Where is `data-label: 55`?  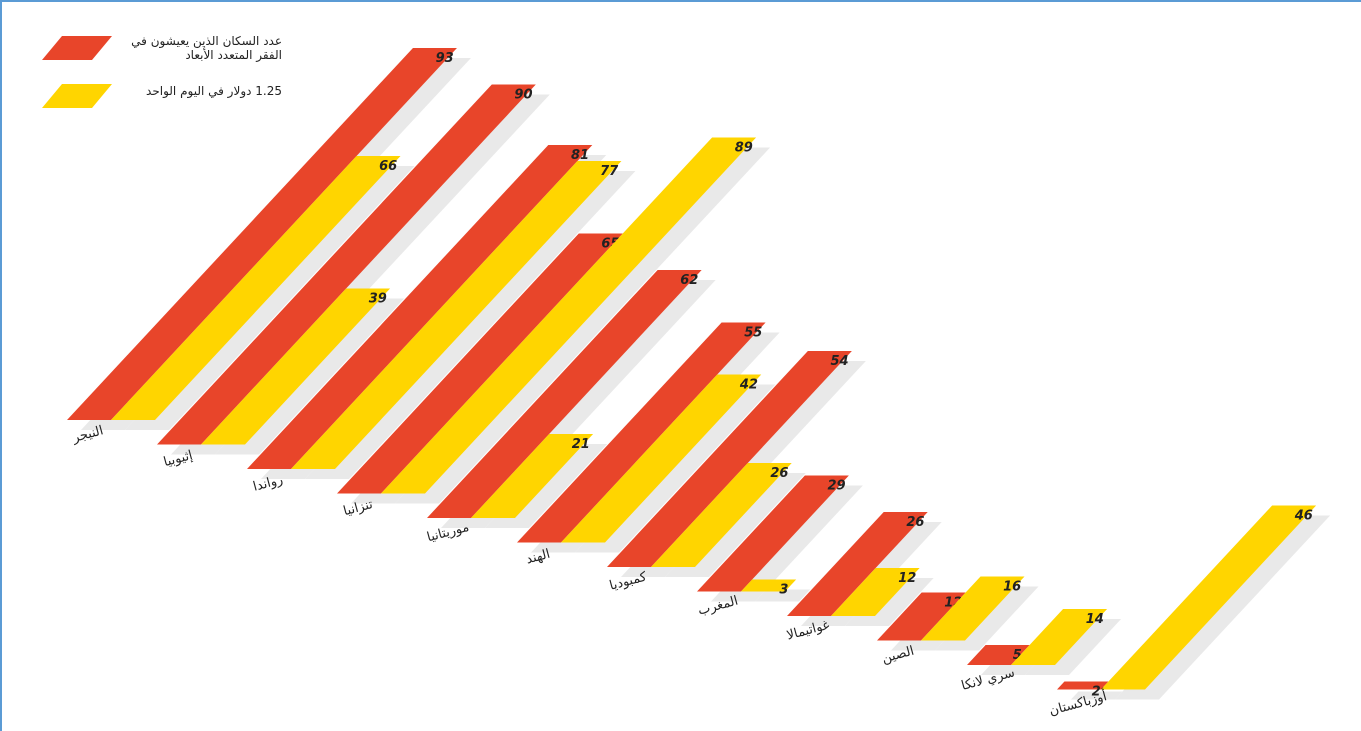
data-label: 55 is located at coordinates (753, 333).